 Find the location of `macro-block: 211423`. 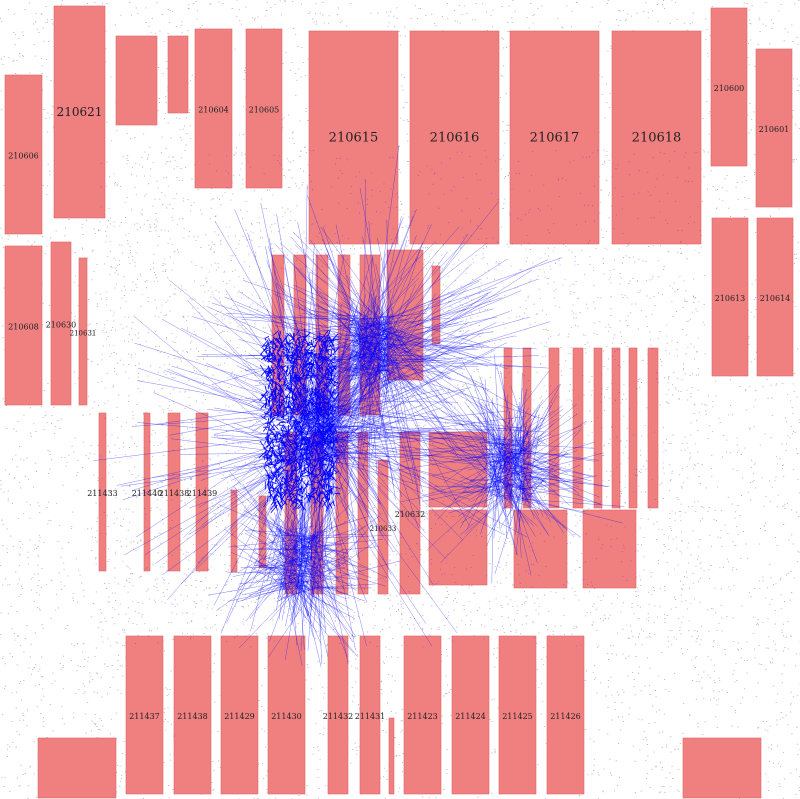

macro-block: 211423 is located at coordinates (422, 715).